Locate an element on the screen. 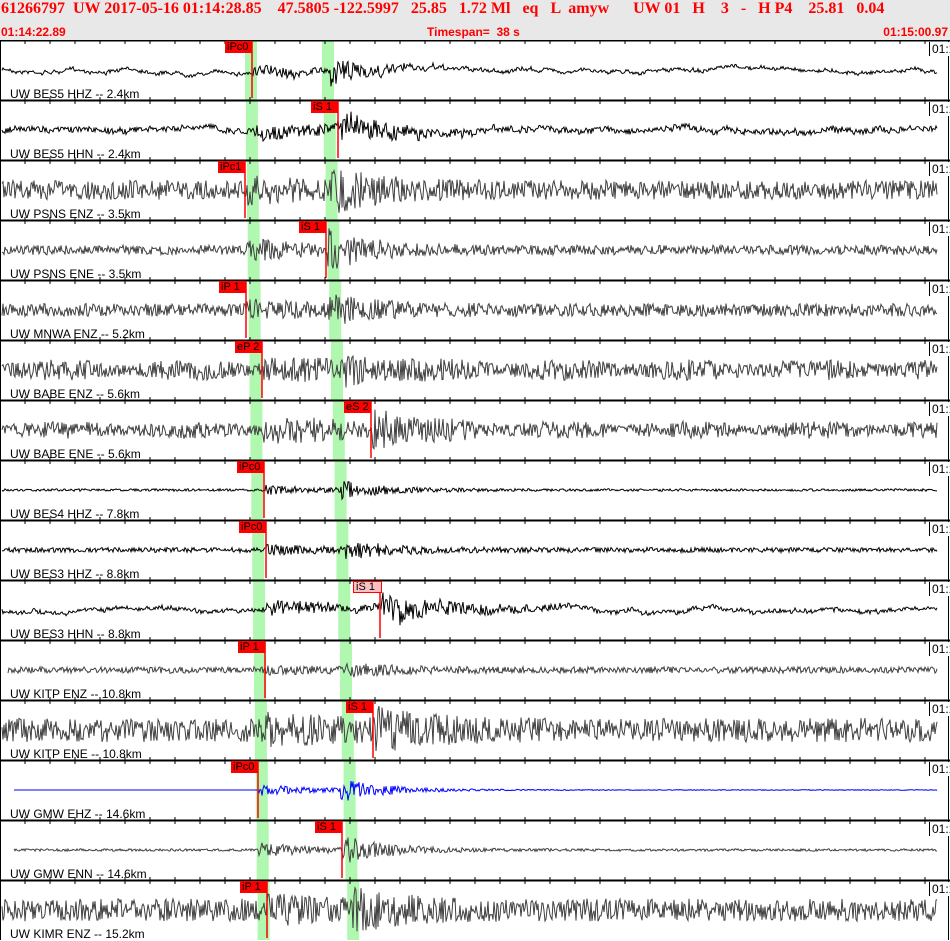  channel-label: UW PSNS ENE -- 3.5km is located at coordinates (76, 274).